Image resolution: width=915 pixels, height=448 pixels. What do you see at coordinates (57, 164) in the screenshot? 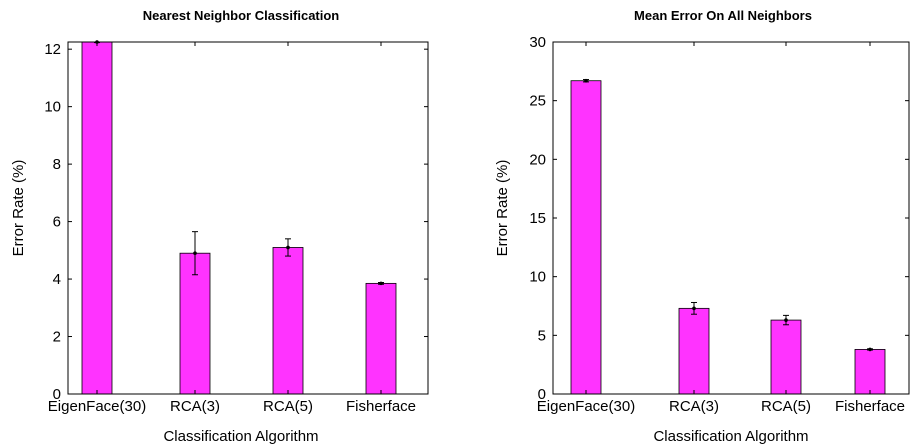
I see `y-tick-label: 8` at bounding box center [57, 164].